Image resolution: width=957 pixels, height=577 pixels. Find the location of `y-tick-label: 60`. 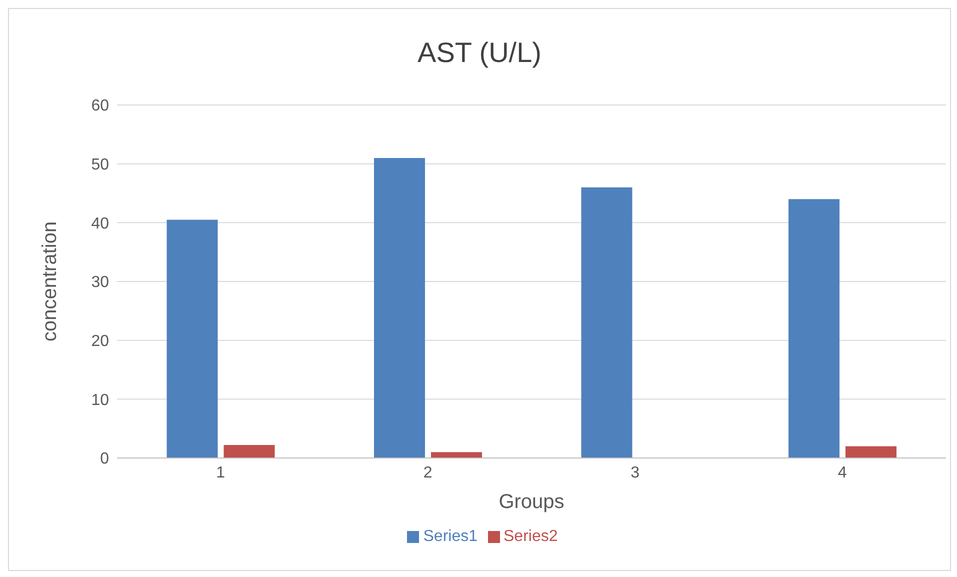

y-tick-label: 60 is located at coordinates (100, 106).